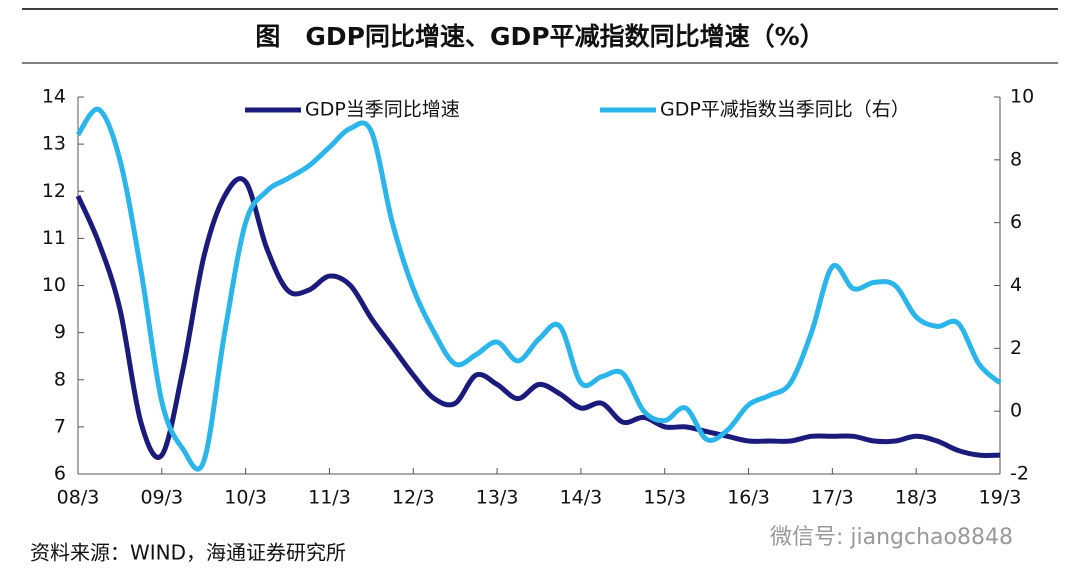 This screenshot has height=588, width=1080. What do you see at coordinates (1016, 285) in the screenshot?
I see `y2-tick-label: 4` at bounding box center [1016, 285].